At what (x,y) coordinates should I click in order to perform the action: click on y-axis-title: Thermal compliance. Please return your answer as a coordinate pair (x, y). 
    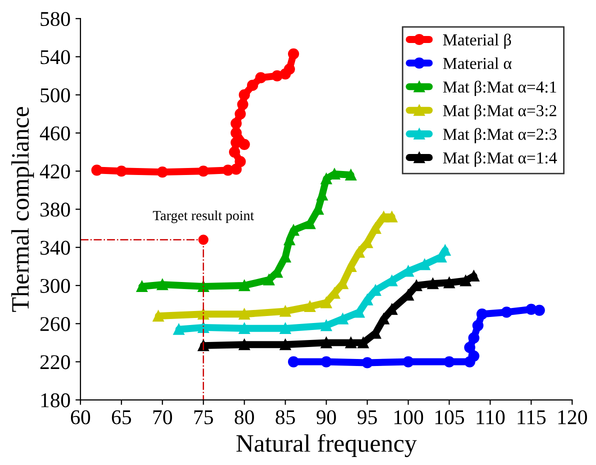
    Looking at the image, I should click on (22, 209).